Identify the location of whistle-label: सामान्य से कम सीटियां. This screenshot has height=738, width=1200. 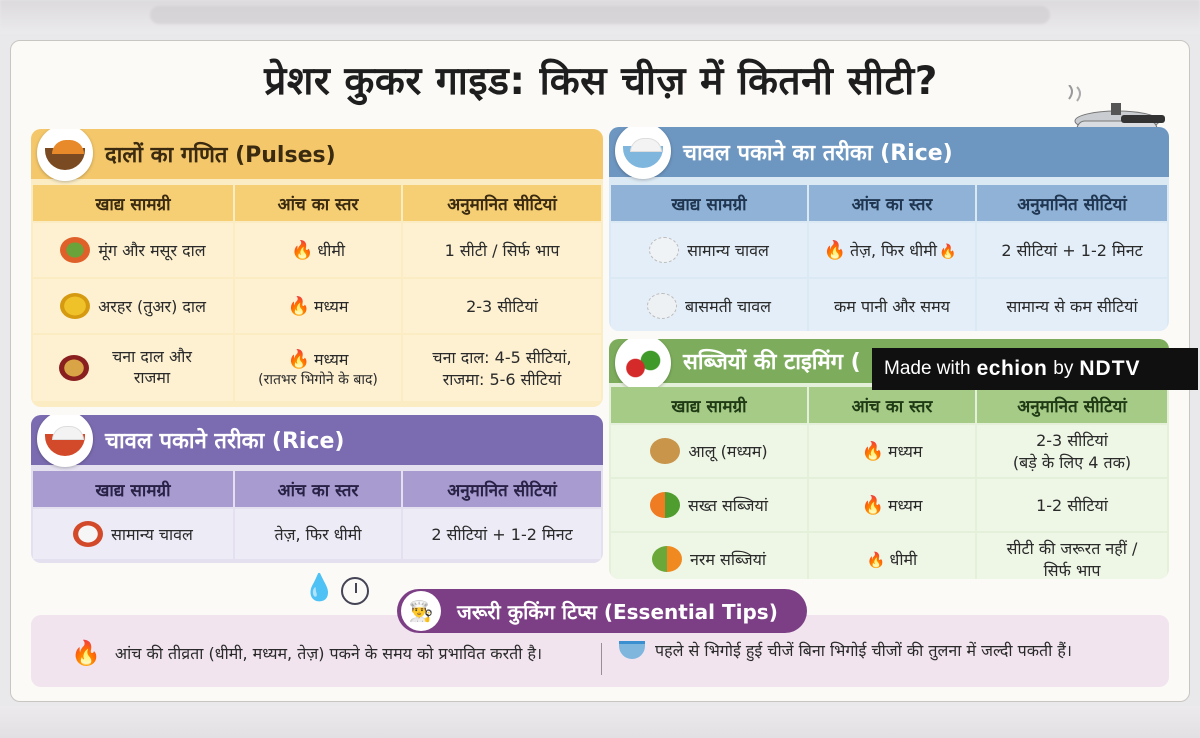
(1072, 306).